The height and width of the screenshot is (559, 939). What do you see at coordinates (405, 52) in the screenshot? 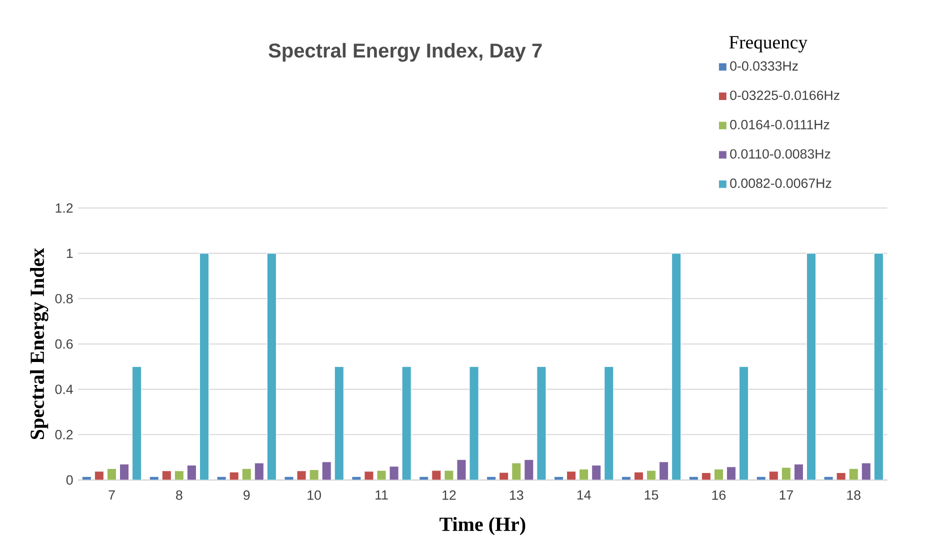
I see `chart-title: Spectral Energy Index, Day 7` at bounding box center [405, 52].